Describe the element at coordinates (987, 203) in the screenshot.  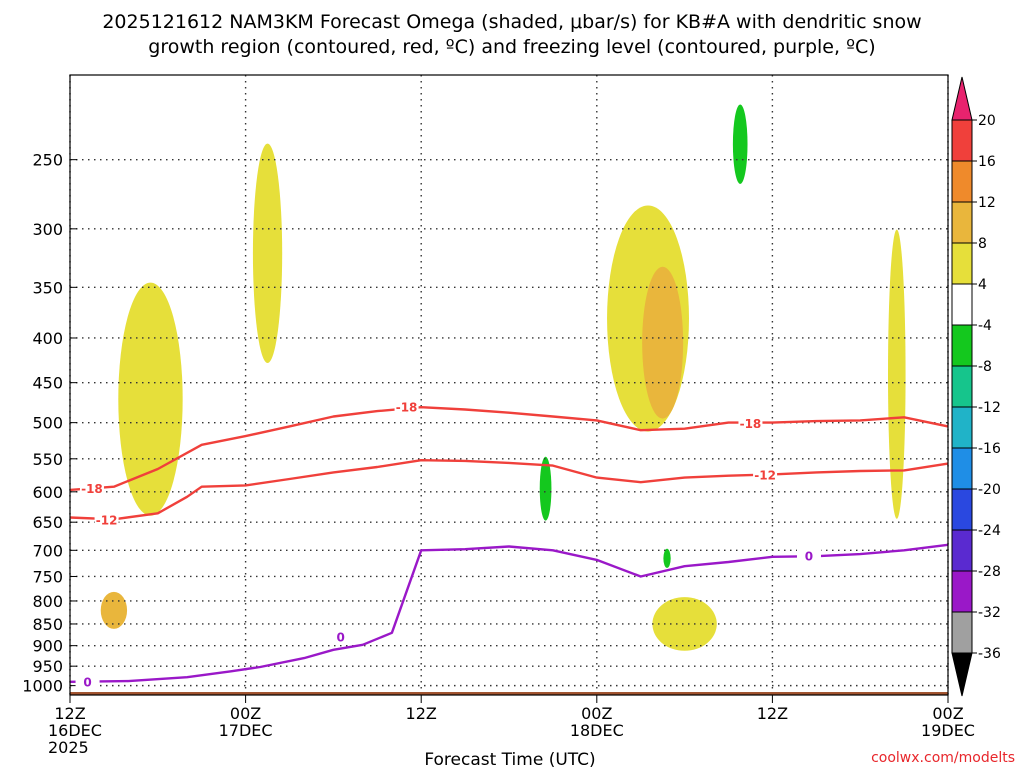
I see `colorbar-tick-label: 12` at that location.